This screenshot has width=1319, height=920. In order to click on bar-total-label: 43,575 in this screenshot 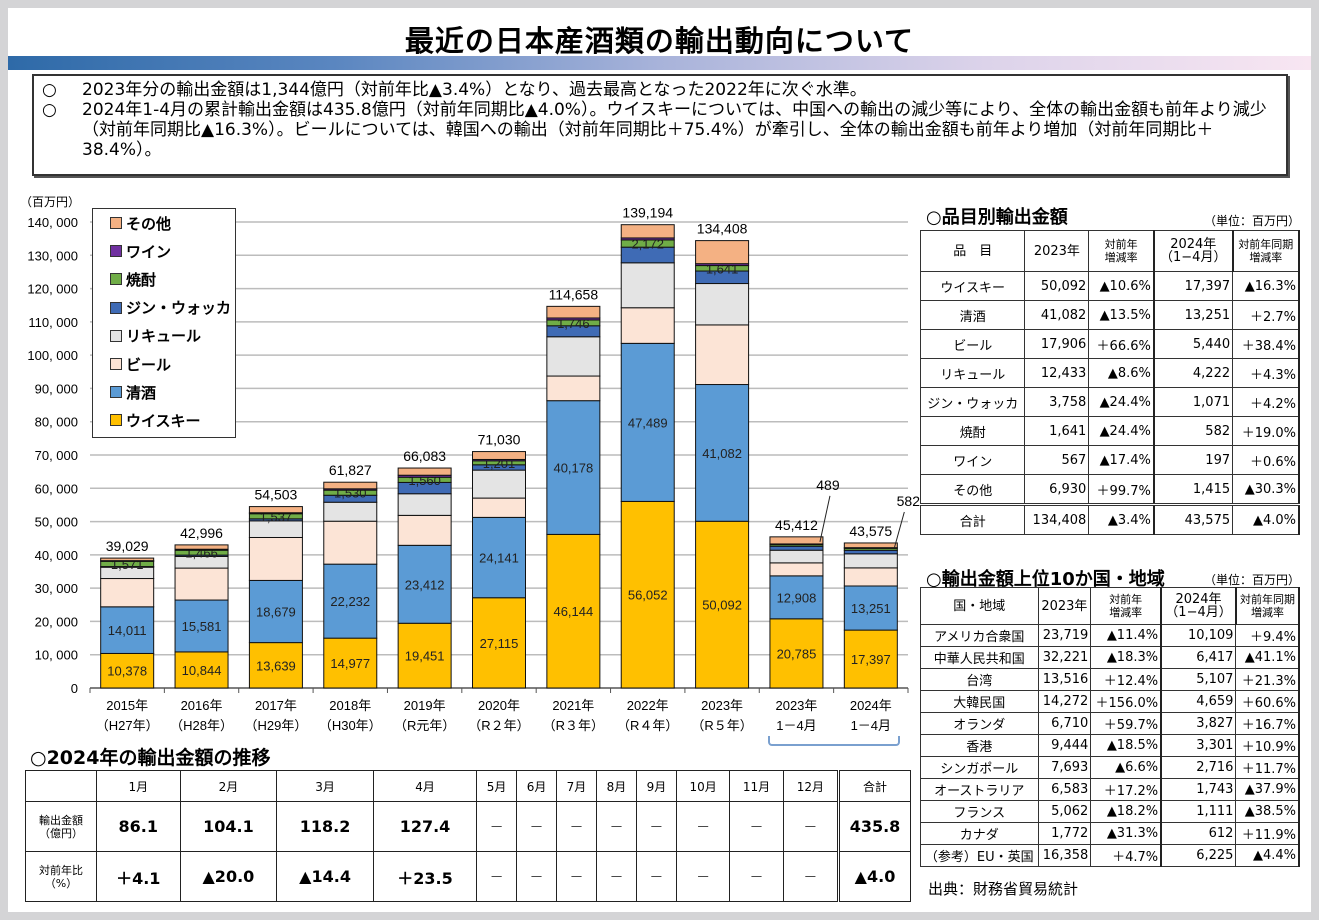, I will do `click(870, 531)`.